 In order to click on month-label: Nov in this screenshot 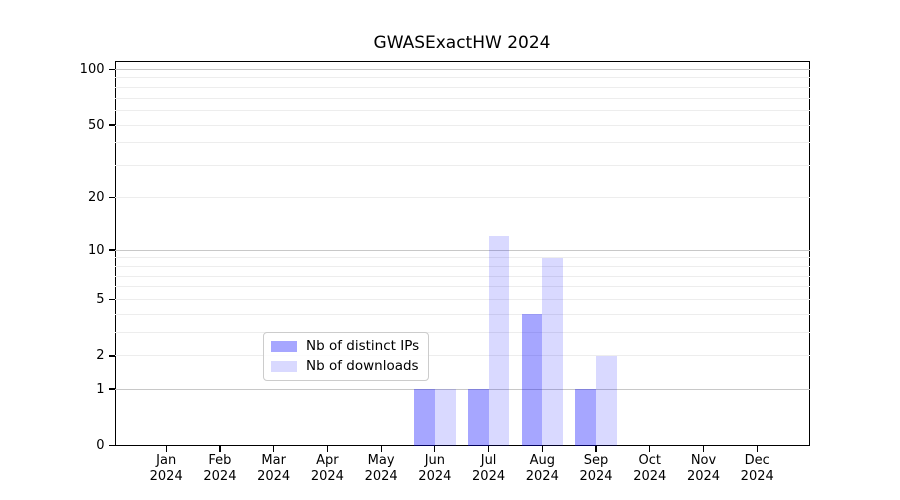, I will do `click(703, 460)`.